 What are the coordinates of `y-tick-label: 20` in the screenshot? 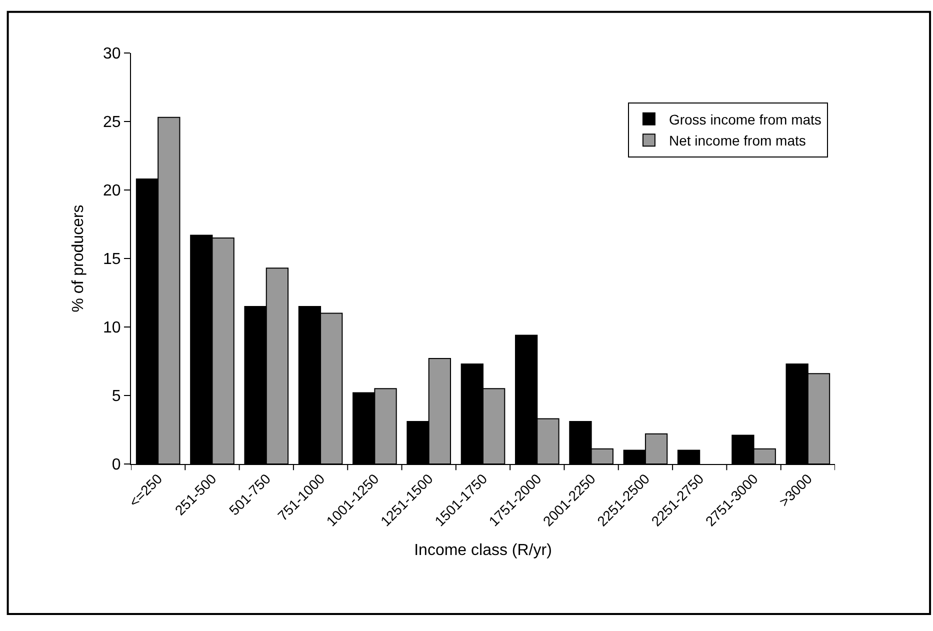 It's located at (112, 191).